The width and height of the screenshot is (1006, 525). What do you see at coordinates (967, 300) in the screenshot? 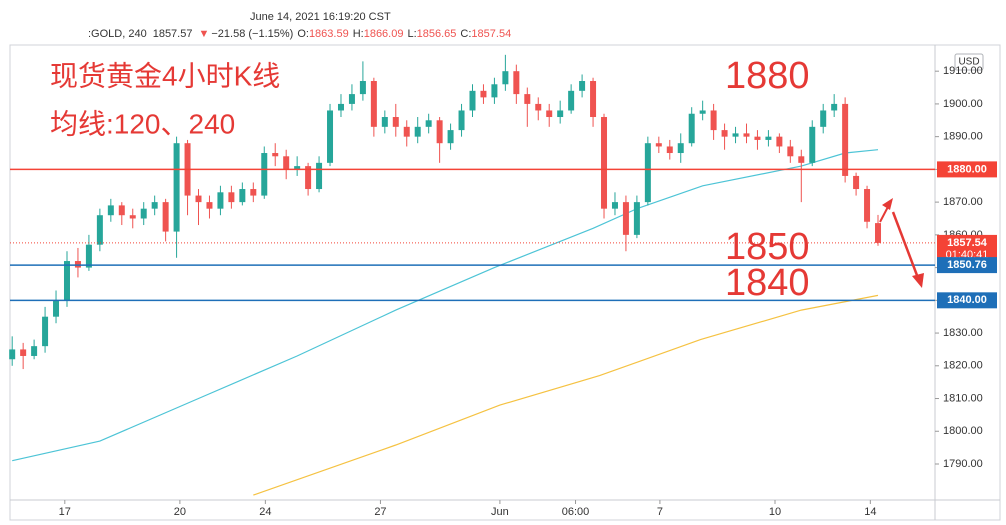
I see `price-label: 1840.00` at bounding box center [967, 300].